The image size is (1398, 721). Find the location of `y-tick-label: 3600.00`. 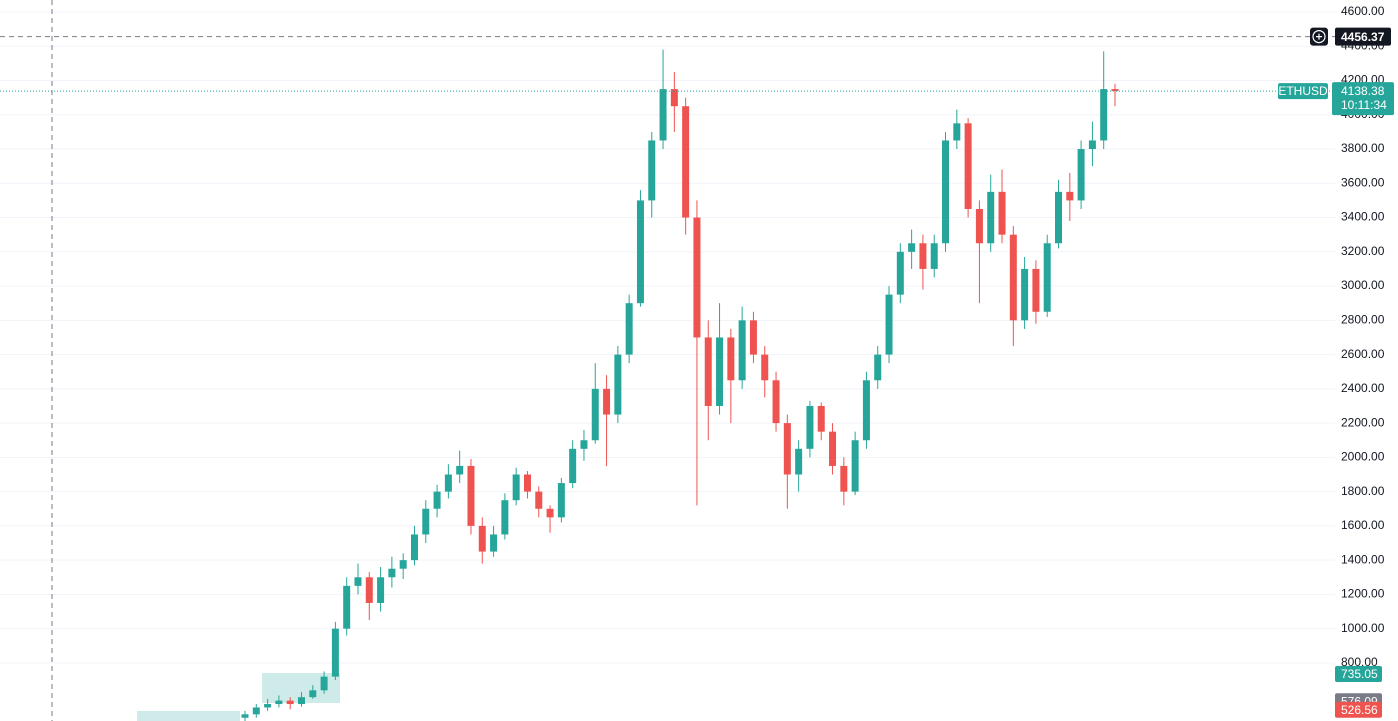

y-tick-label: 3600.00 is located at coordinates (1363, 182).